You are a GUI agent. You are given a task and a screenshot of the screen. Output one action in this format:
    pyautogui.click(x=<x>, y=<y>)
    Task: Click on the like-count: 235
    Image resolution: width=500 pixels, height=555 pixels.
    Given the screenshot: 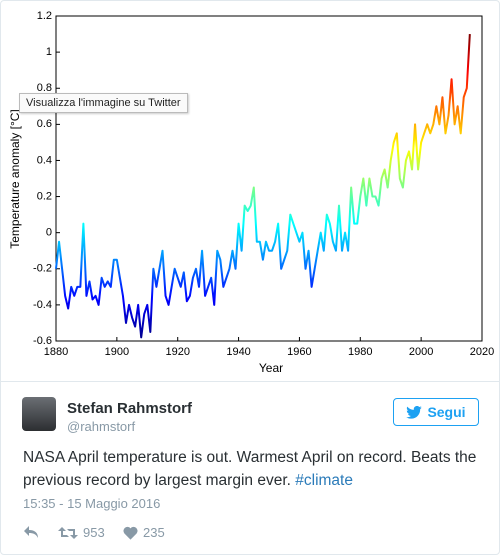 What is the action you would take?
    pyautogui.click(x=154, y=532)
    